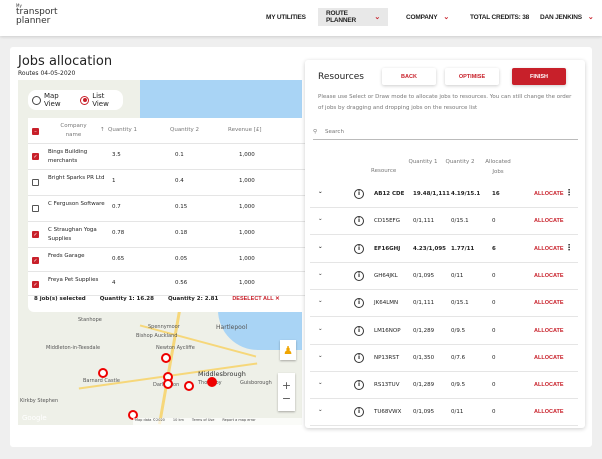  What do you see at coordinates (100, 100) in the screenshot?
I see `list-view-label: List View` at bounding box center [100, 100].